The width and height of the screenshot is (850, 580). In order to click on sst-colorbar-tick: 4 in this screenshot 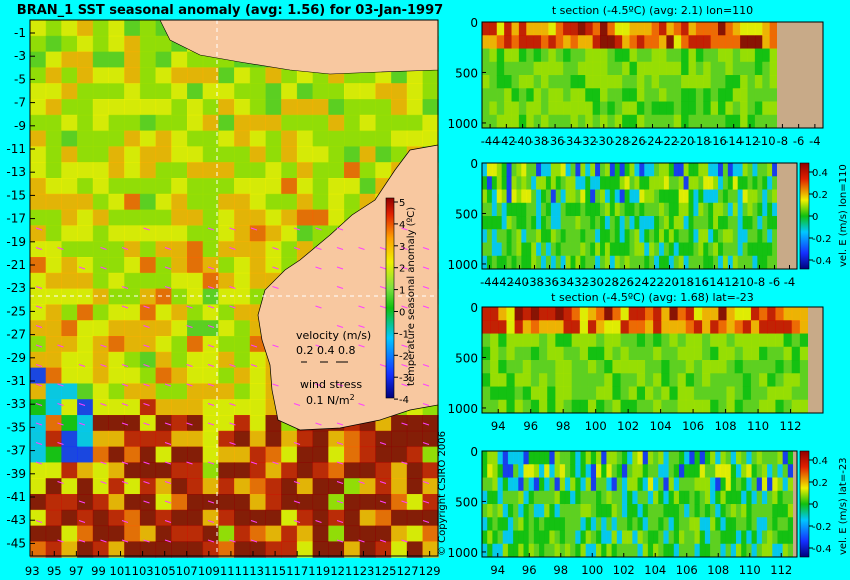, I will do `click(402, 225)`.